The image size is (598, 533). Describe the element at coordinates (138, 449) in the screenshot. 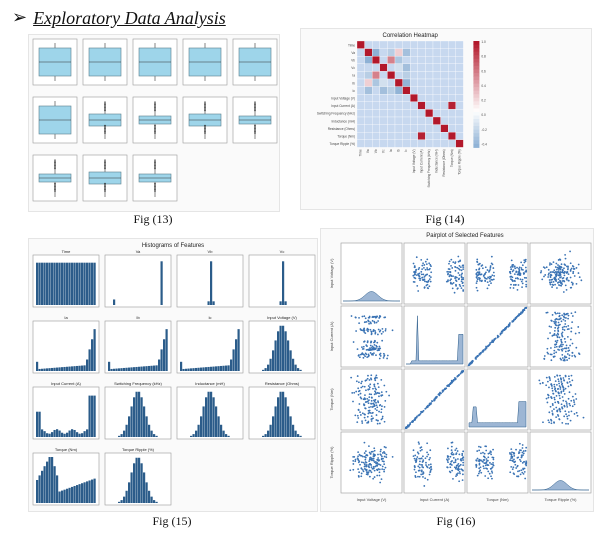

I see `histogram-title: Torque Ripple (%)` at that location.